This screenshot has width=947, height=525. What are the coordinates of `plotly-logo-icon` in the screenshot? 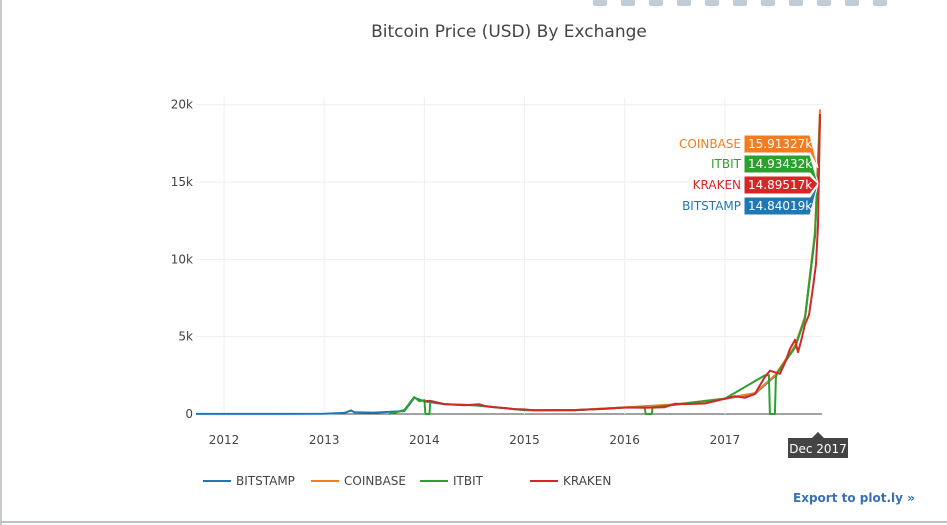 It's located at (880, 3).